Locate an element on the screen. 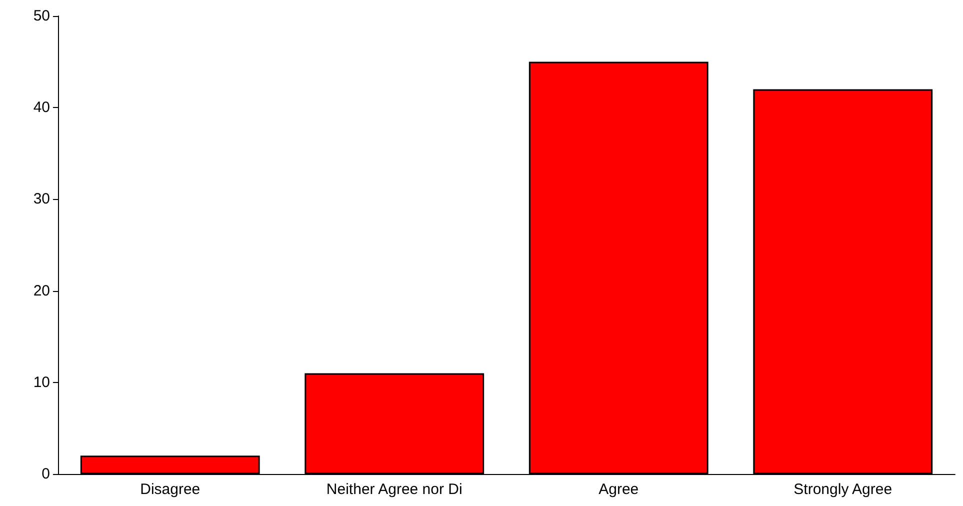 This screenshot has width=963, height=506. y-tick-label: 30 is located at coordinates (41, 199).